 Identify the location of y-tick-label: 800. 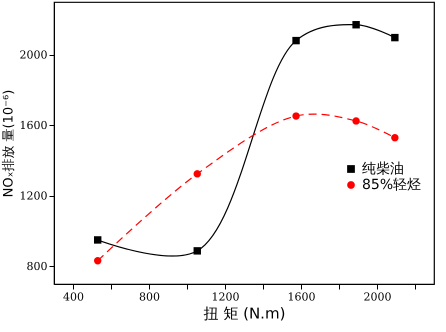
(37, 266).